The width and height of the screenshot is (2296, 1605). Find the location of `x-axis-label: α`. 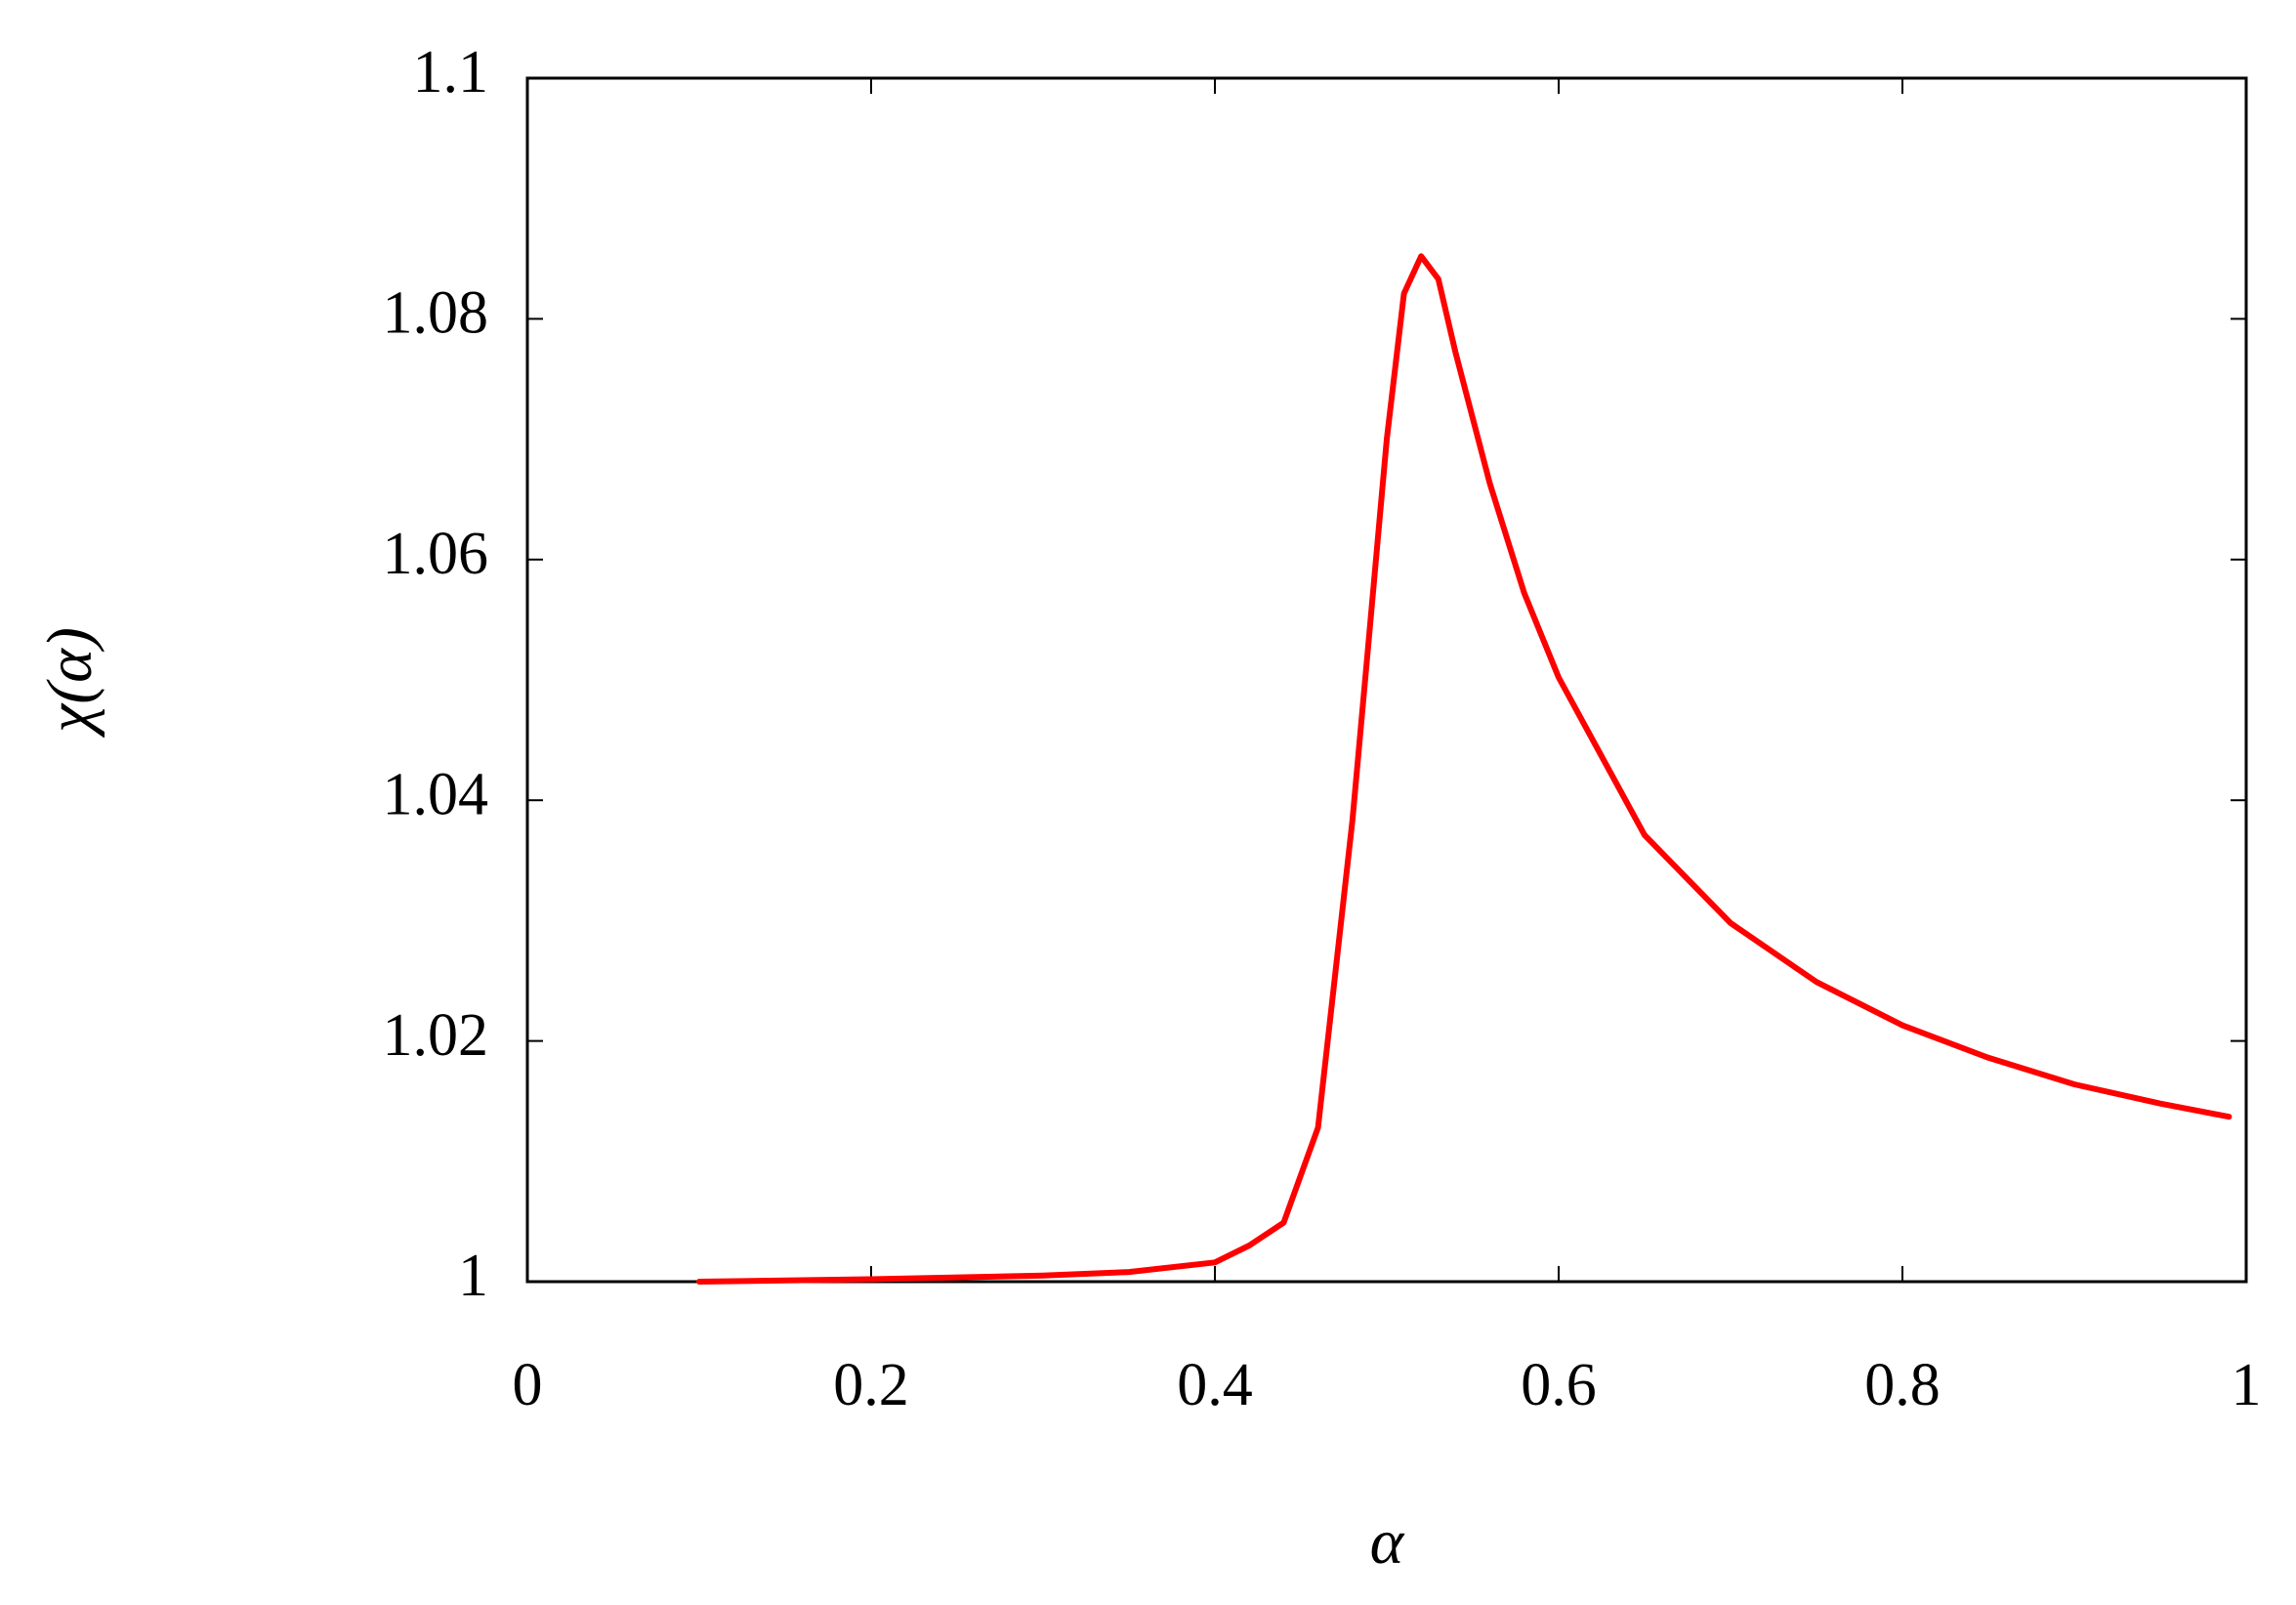

x-axis-label: α is located at coordinates (1387, 1542).